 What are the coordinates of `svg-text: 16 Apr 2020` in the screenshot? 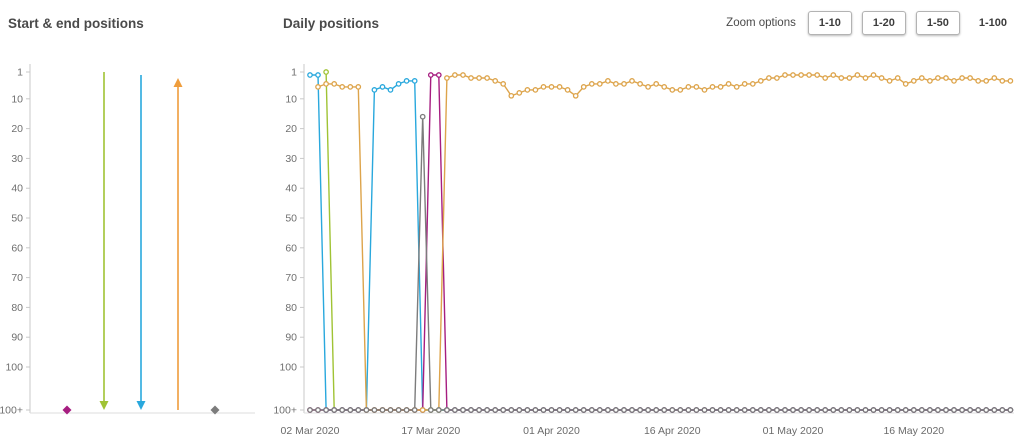 It's located at (672, 431).